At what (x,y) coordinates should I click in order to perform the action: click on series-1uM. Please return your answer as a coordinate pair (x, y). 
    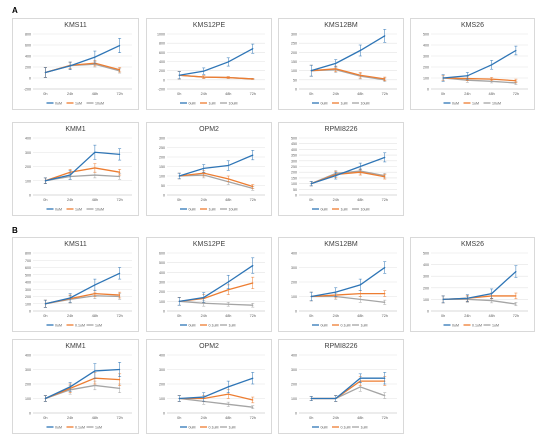
    Looking at the image, I should click on (82, 69).